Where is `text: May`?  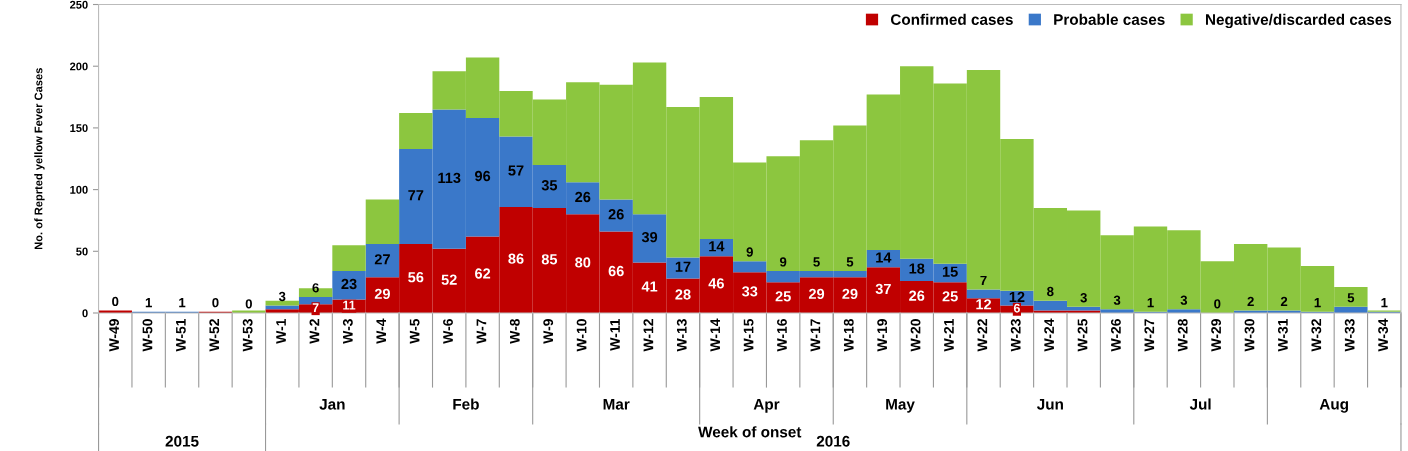 text: May is located at coordinates (900, 405).